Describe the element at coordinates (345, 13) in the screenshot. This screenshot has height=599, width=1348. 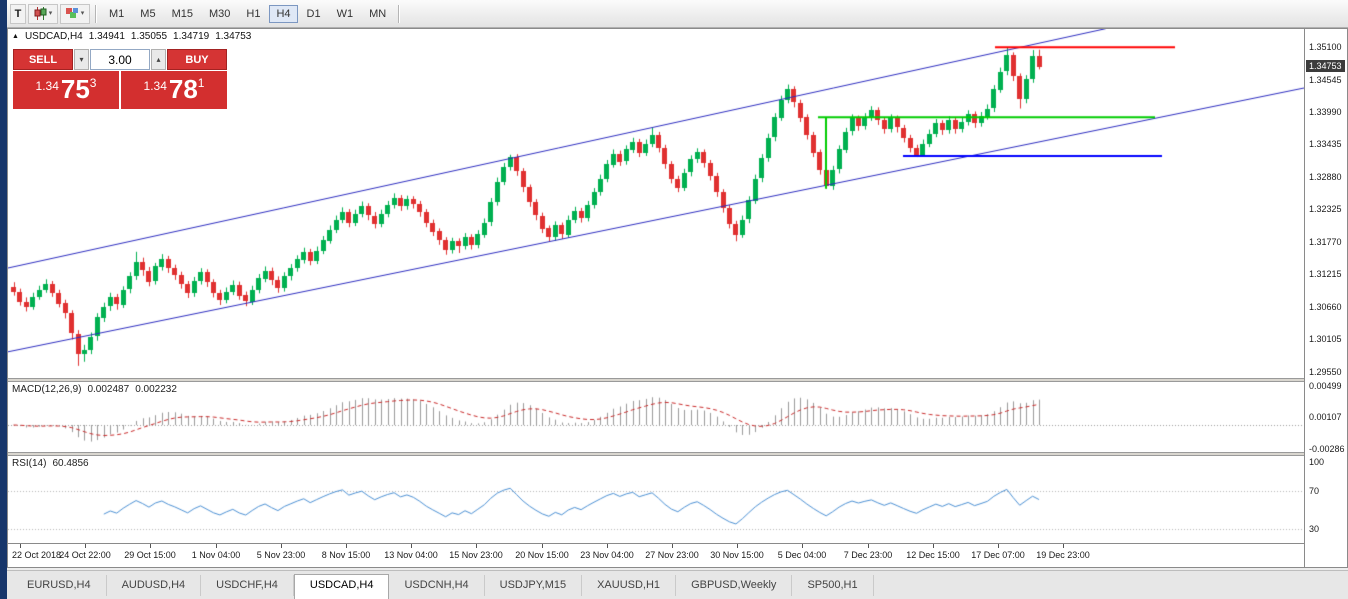
I see `timeframe-button-w1: W1` at that location.